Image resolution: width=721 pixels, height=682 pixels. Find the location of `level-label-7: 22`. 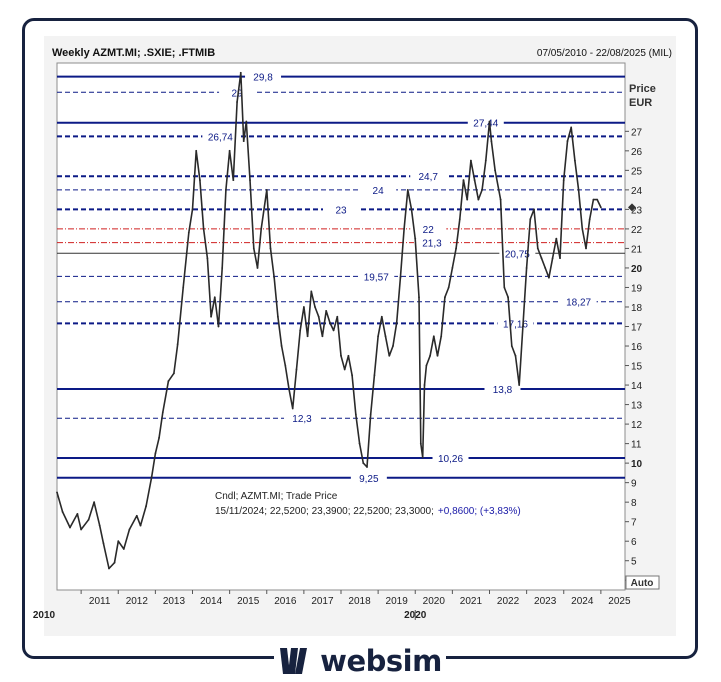

level-label-7: 22 is located at coordinates (429, 230).